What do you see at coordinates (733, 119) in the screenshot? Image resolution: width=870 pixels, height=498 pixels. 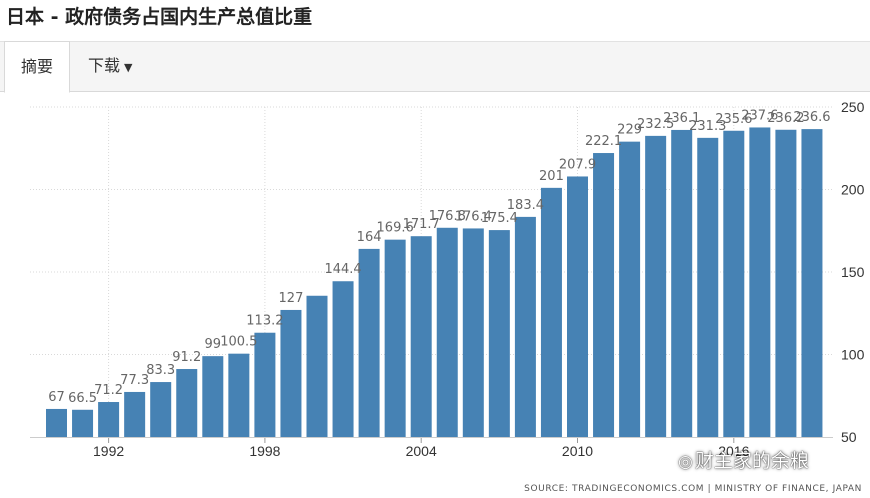 I see `data-label: 235.6` at bounding box center [733, 119].